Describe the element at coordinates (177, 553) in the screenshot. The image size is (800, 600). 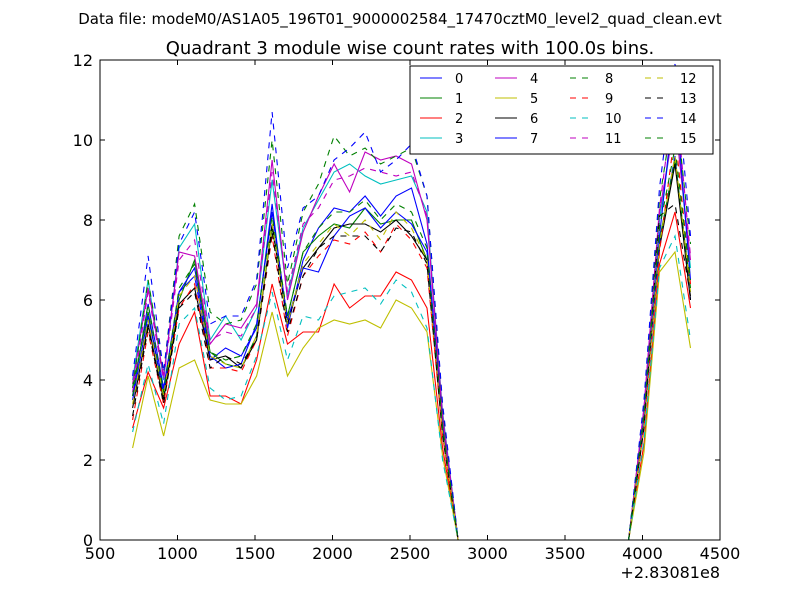
I see `x-tick-label: 1000` at that location.